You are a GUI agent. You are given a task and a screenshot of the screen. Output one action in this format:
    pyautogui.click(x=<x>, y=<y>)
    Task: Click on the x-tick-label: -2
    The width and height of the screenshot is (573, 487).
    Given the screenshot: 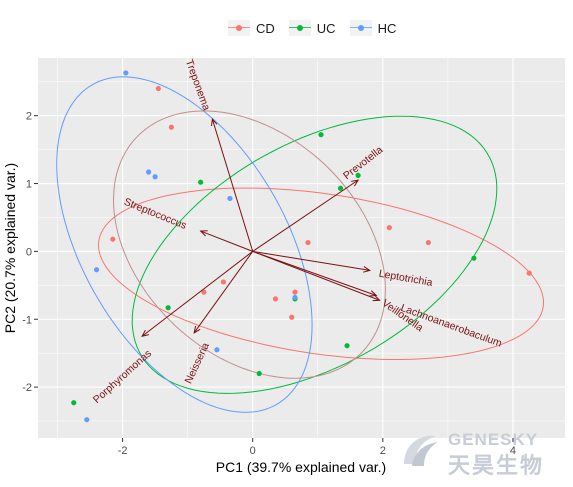 What is the action you would take?
    pyautogui.click(x=123, y=451)
    